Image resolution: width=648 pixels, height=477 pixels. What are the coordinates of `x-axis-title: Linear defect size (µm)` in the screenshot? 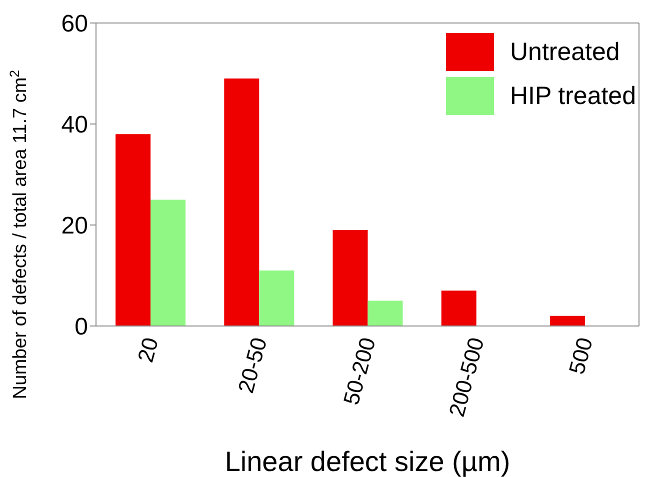 It's located at (367, 461).